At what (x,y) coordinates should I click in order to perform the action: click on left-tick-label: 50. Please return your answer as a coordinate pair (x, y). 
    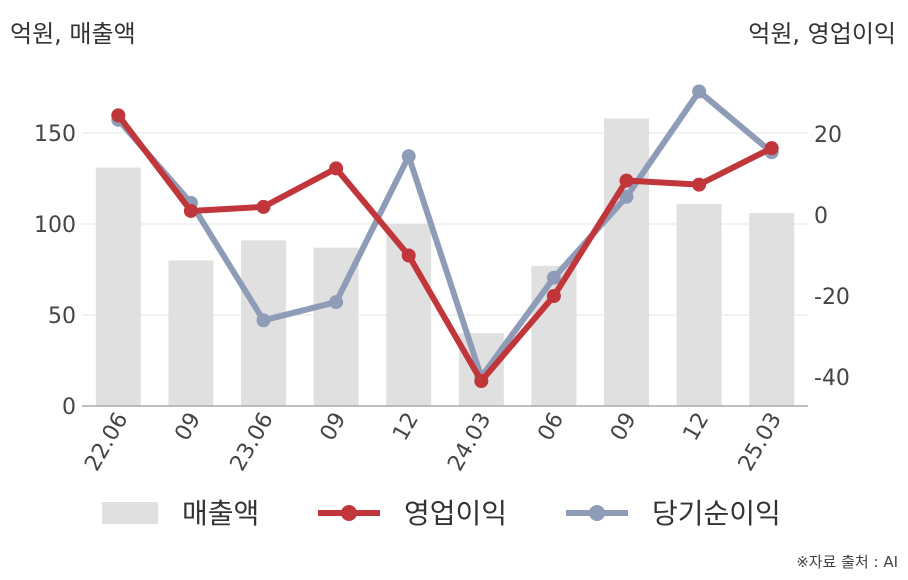
    Looking at the image, I should click on (62, 316).